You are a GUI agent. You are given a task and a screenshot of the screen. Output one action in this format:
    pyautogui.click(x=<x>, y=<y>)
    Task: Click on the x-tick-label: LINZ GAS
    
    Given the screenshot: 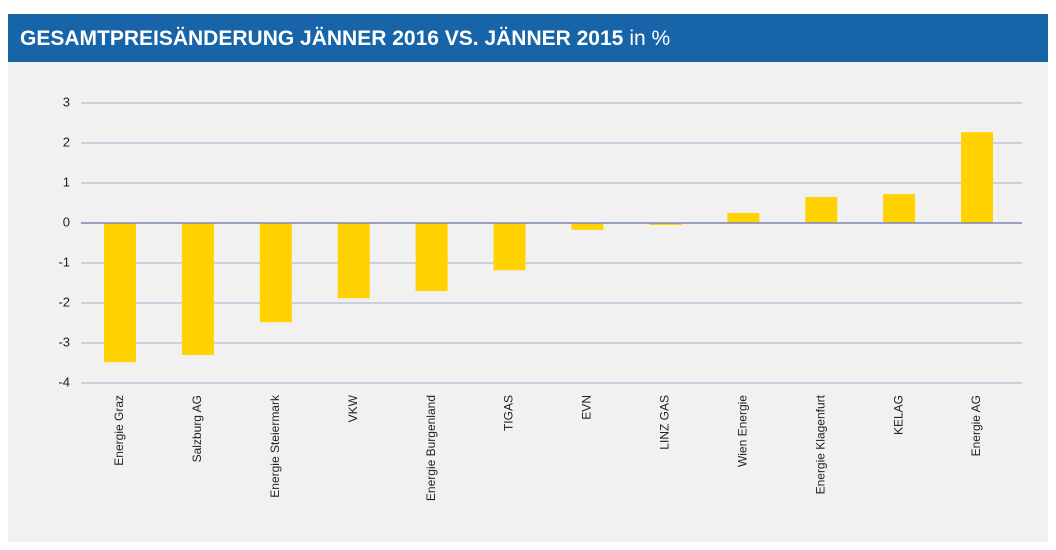 What is the action you would take?
    pyautogui.click(x=665, y=422)
    